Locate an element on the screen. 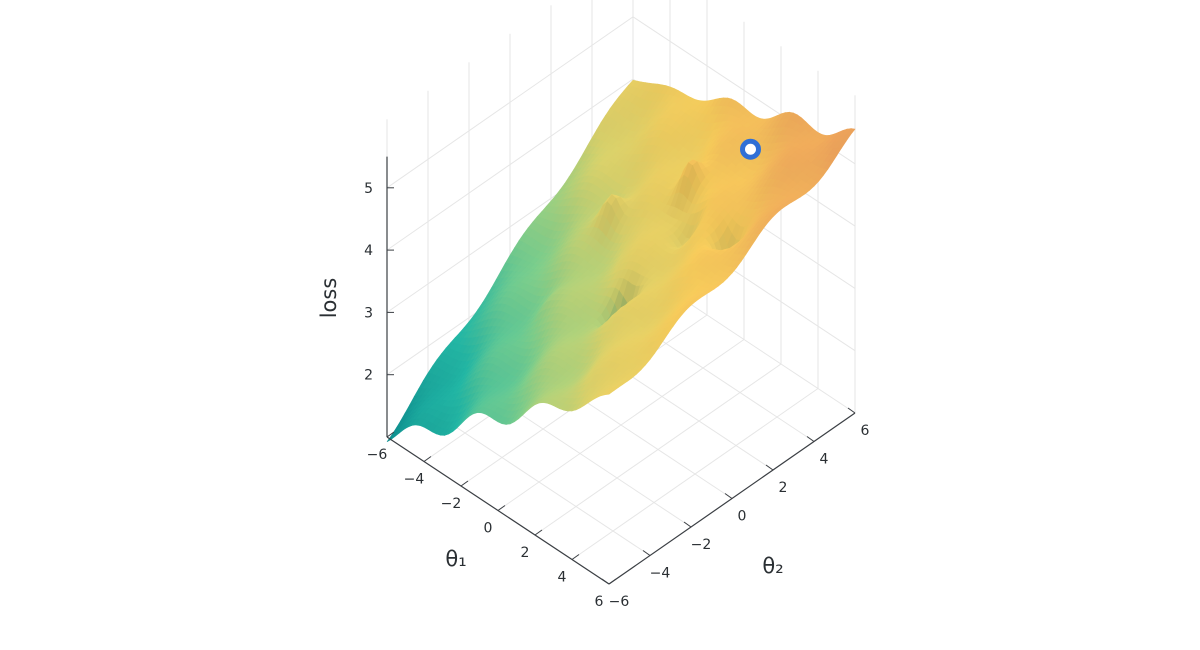 The image size is (1200, 650). x-axis-title: θ₁ is located at coordinates (455, 559).